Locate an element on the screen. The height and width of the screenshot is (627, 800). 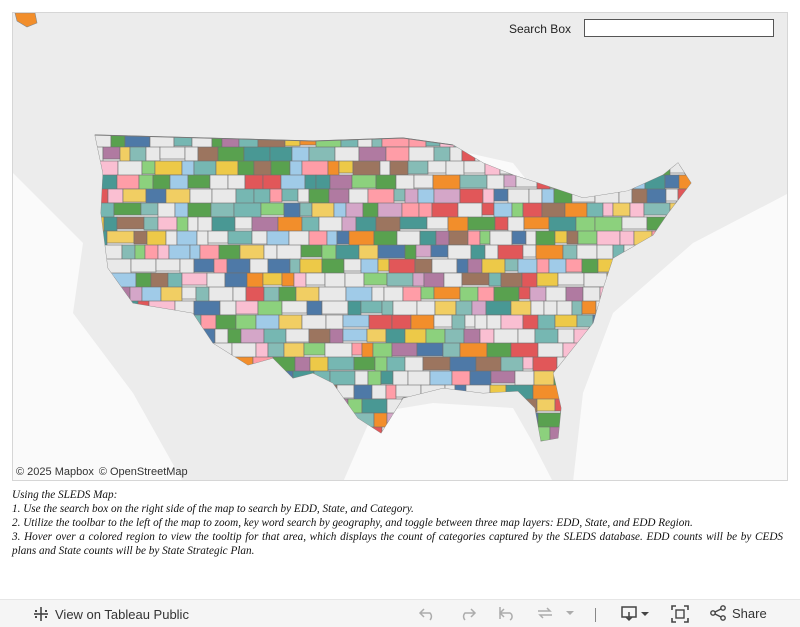
mapbox-attribution: © 2025 Mapbox is located at coordinates (55, 472).